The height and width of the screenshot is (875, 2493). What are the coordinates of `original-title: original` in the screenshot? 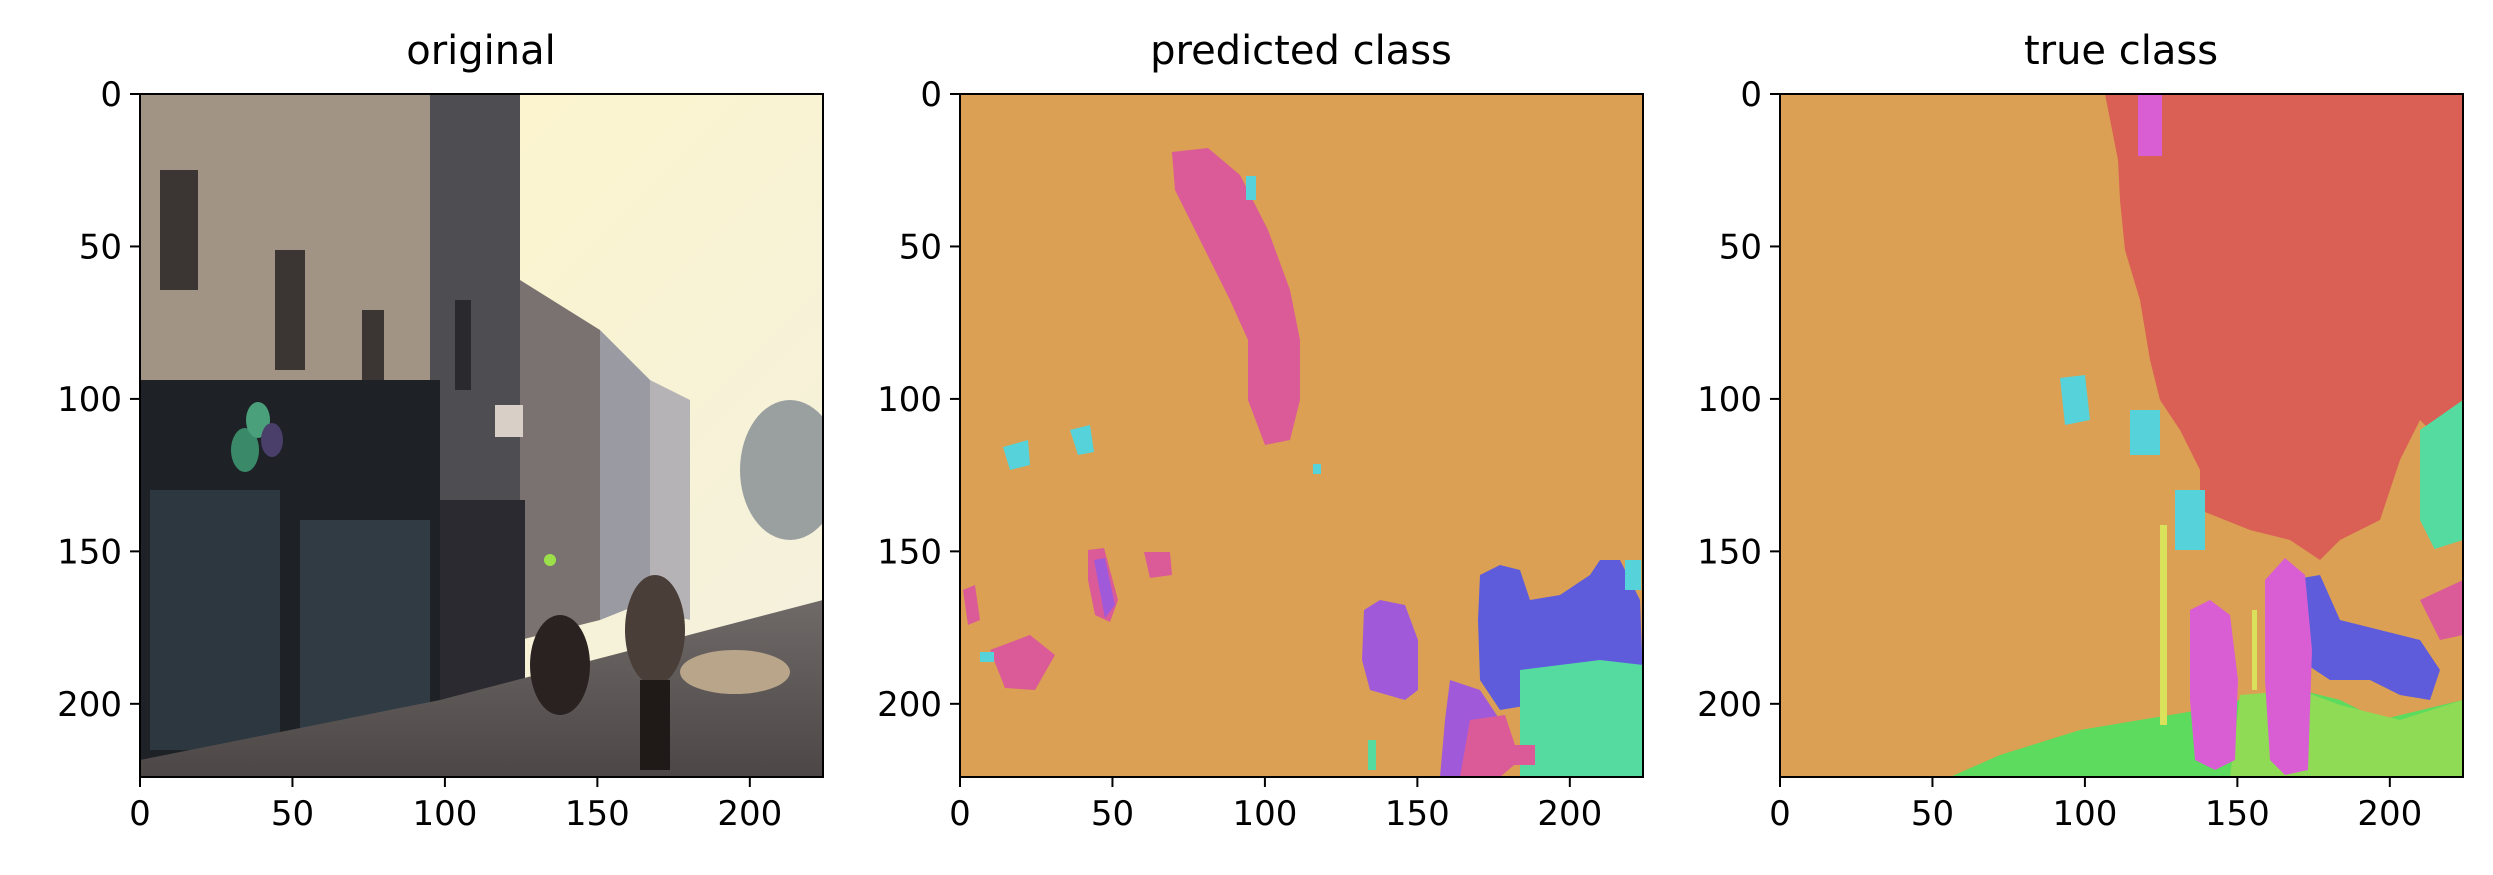 It's located at (481, 51).